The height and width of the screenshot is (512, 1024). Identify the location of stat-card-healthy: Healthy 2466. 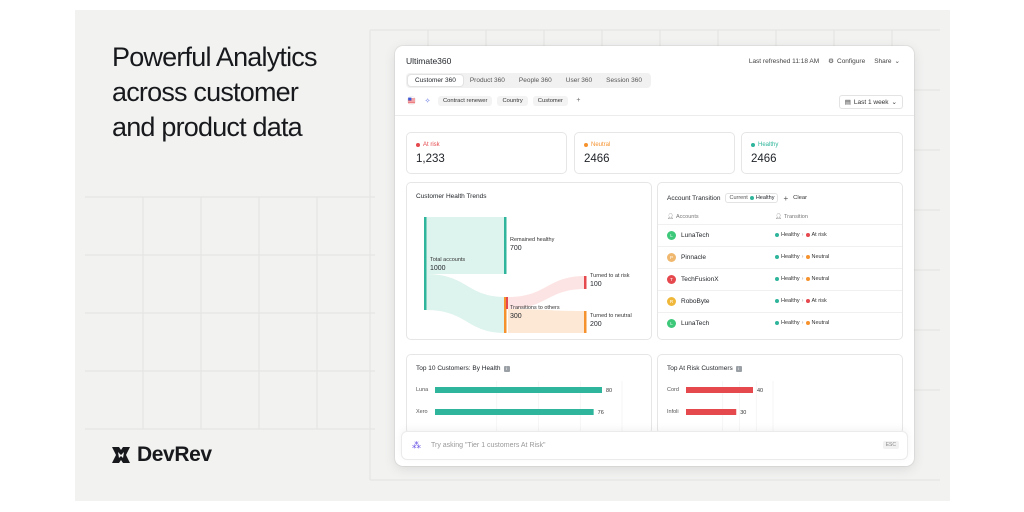
(822, 153).